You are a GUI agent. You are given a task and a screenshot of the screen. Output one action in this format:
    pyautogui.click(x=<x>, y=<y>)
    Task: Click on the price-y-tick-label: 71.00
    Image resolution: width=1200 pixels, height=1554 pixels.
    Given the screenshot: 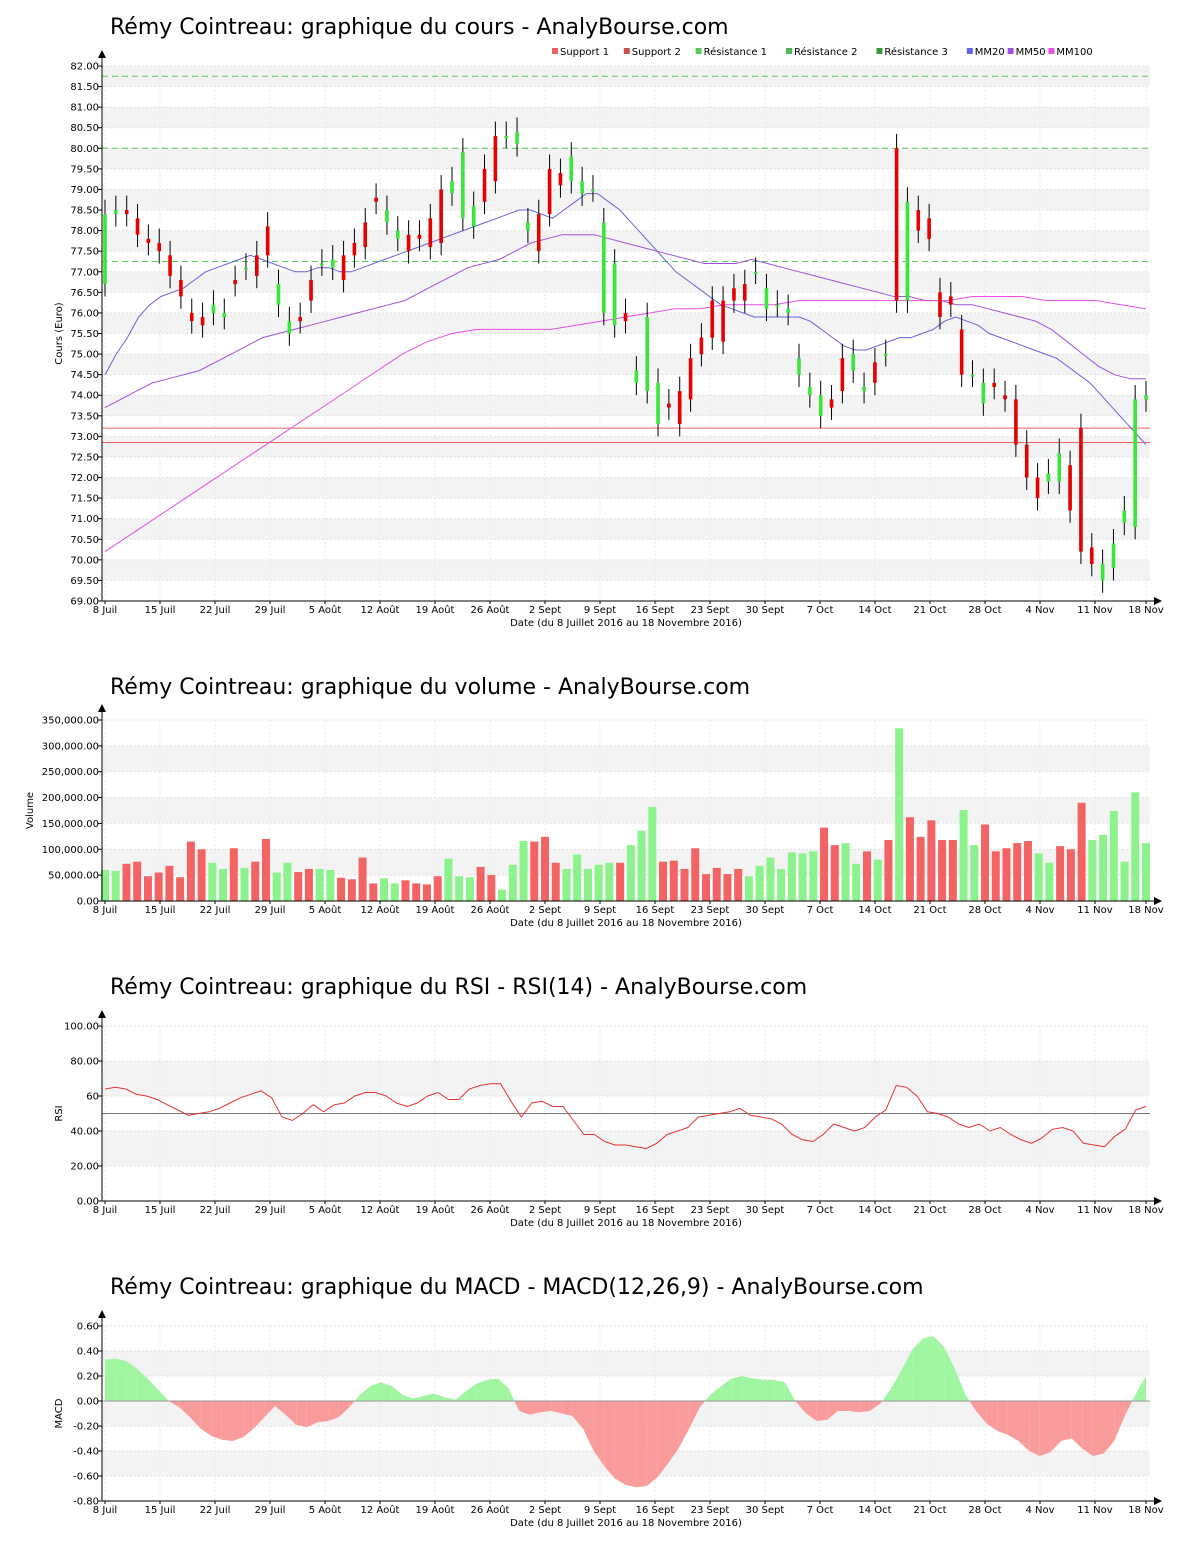 What is the action you would take?
    pyautogui.click(x=84, y=519)
    